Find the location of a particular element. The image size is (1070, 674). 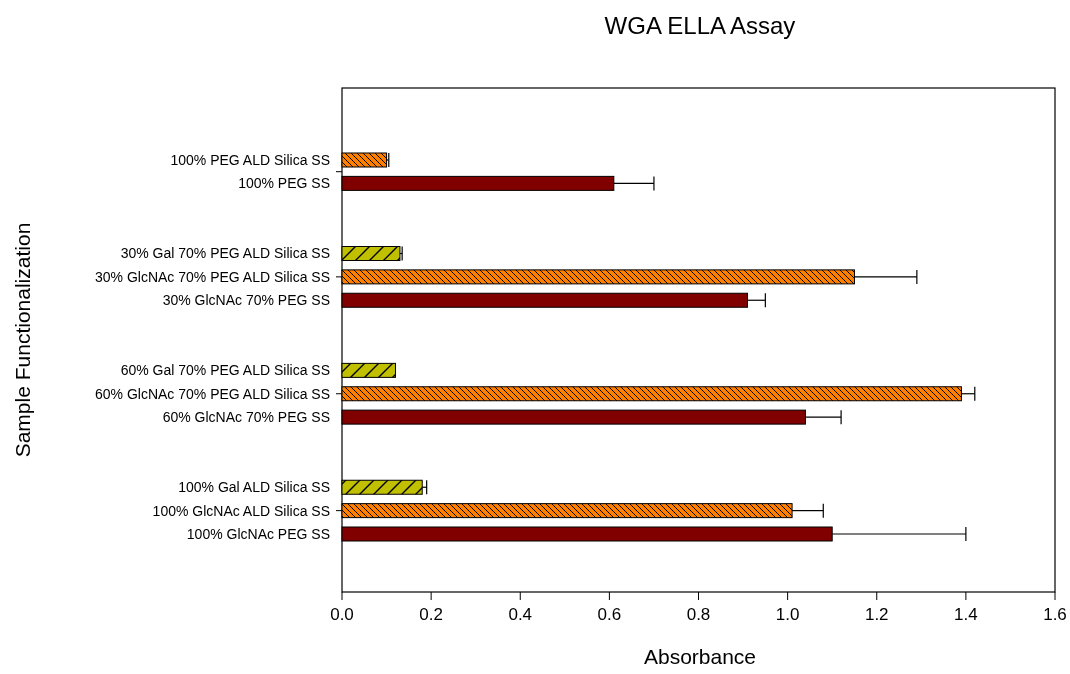

x-tick-label: 0.8 is located at coordinates (698, 614).